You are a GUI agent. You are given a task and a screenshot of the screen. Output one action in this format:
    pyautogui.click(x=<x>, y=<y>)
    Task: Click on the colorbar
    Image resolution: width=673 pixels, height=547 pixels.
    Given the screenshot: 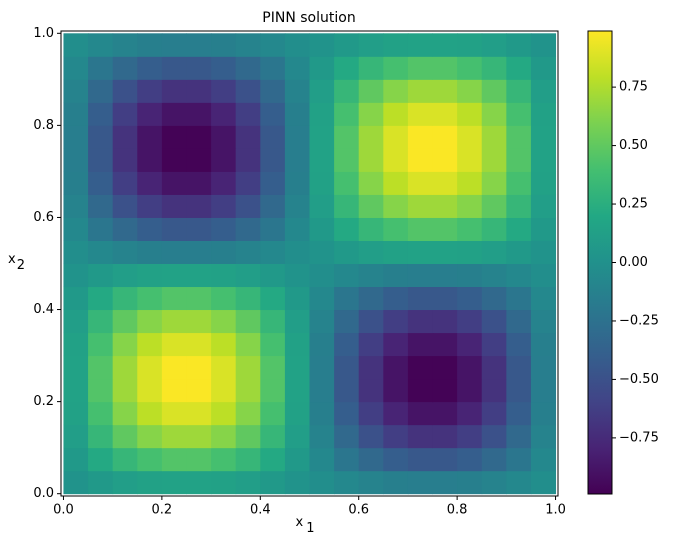 What is the action you would take?
    pyautogui.click(x=600, y=262)
    